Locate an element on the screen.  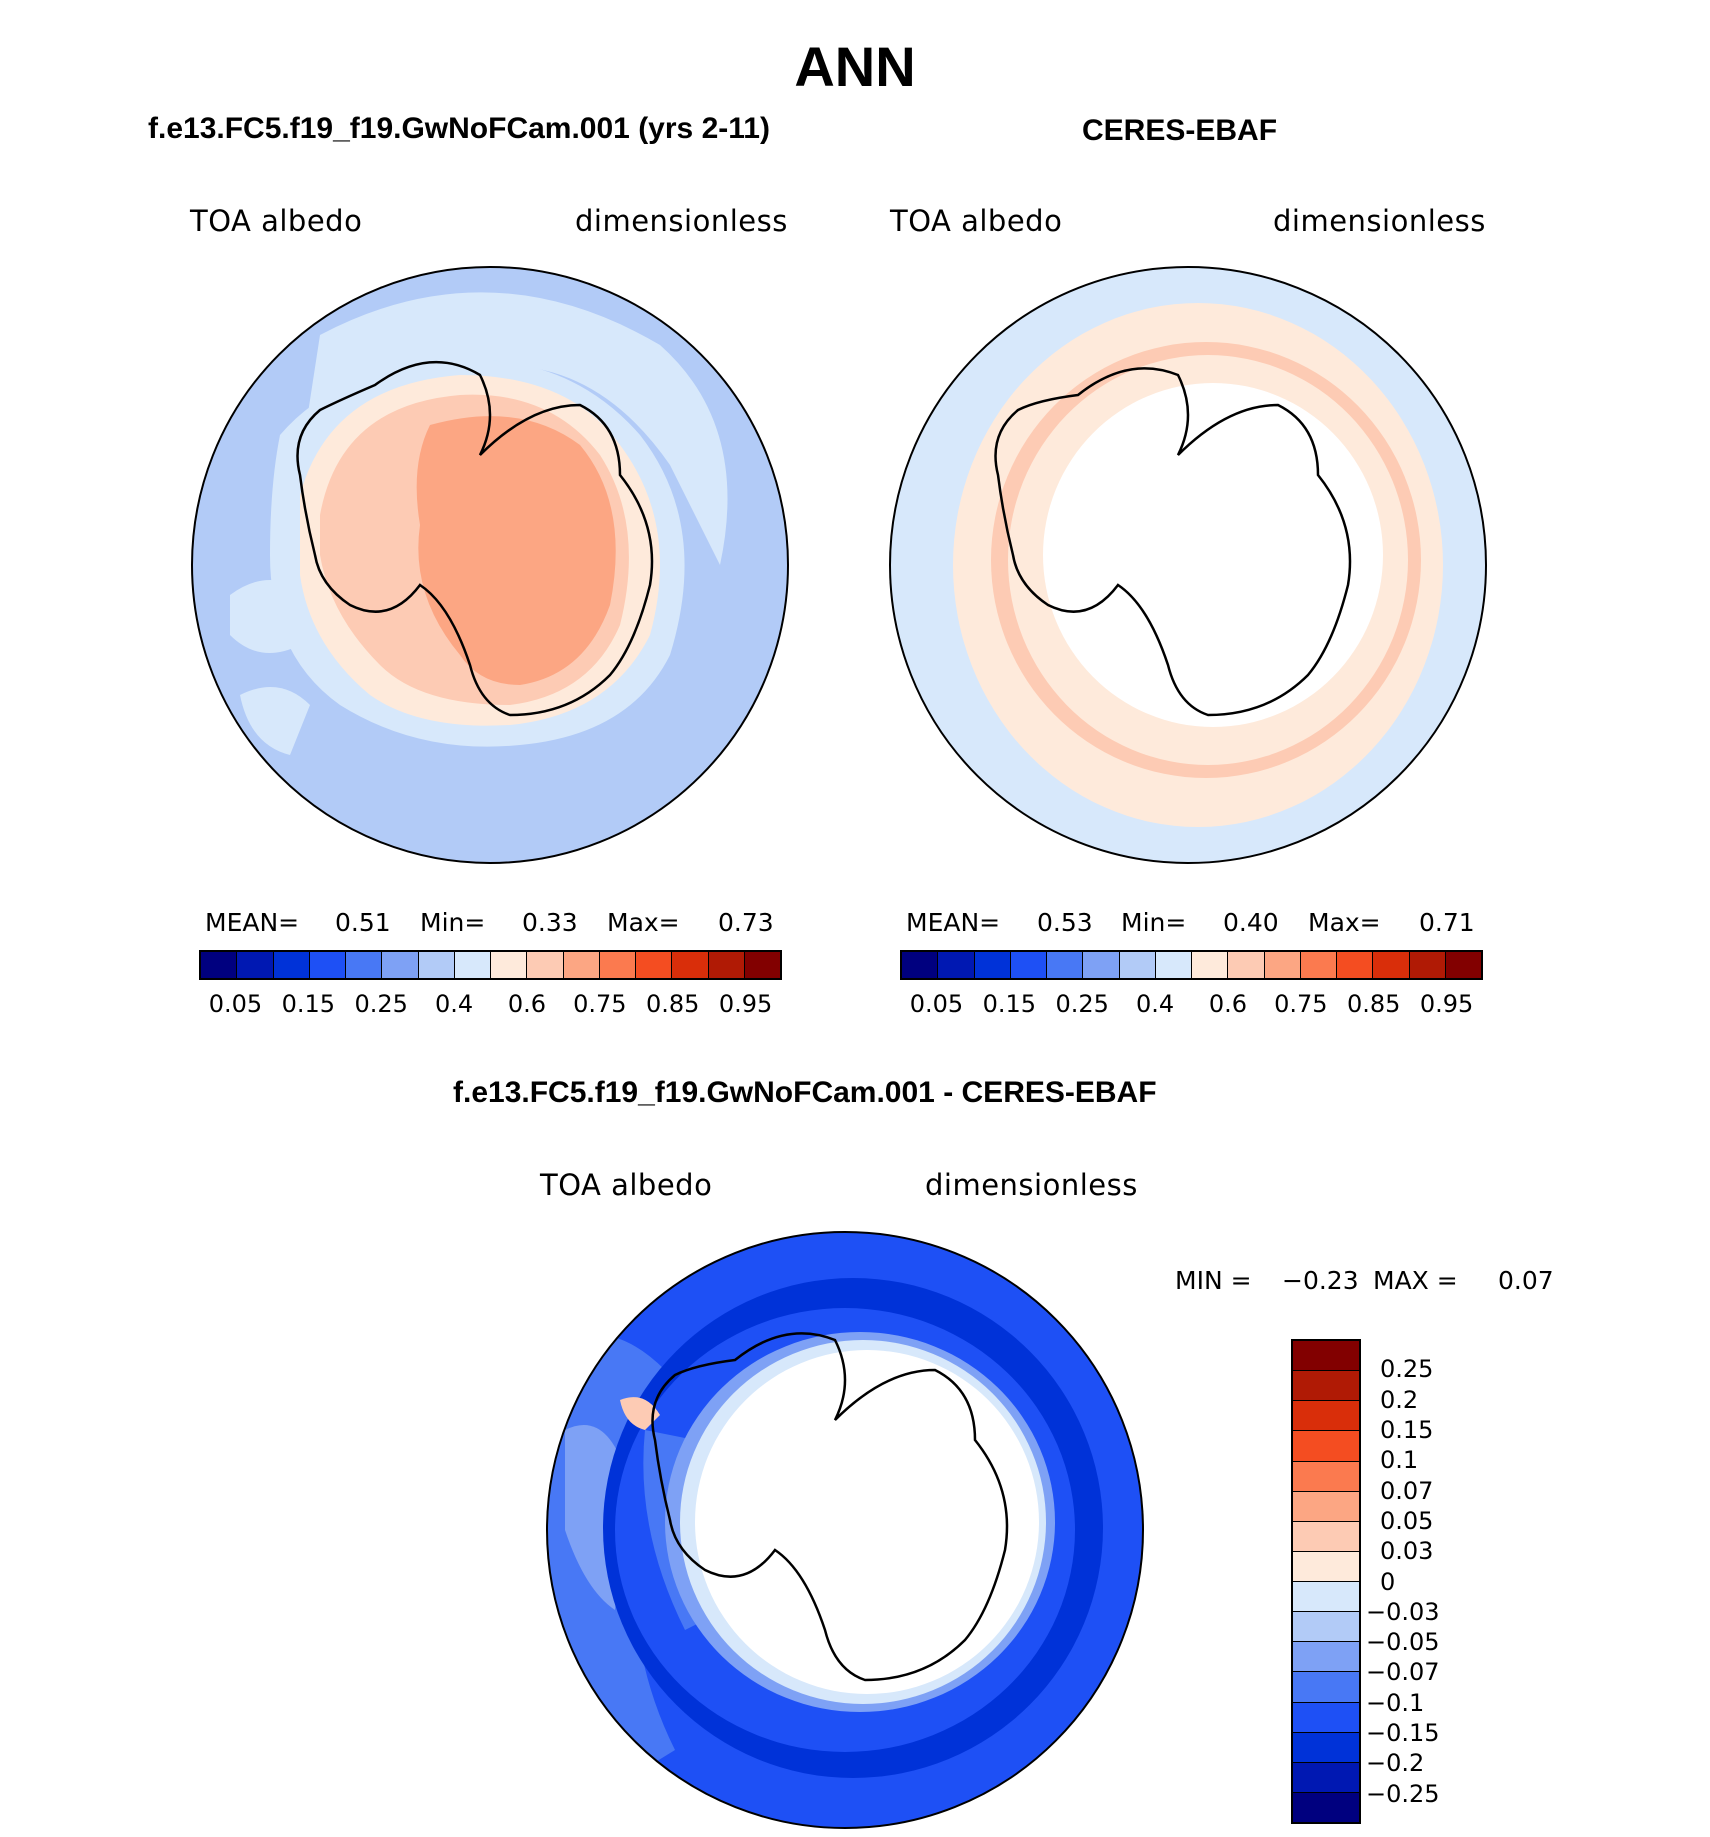
colorbar-tick-label: −0.2 is located at coordinates (1395, 1763).